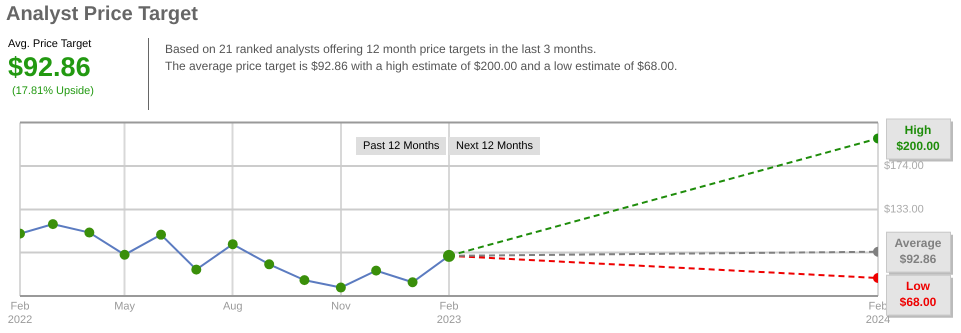 This screenshot has width=961, height=333. What do you see at coordinates (918, 243) in the screenshot?
I see `series-label: Average` at bounding box center [918, 243].